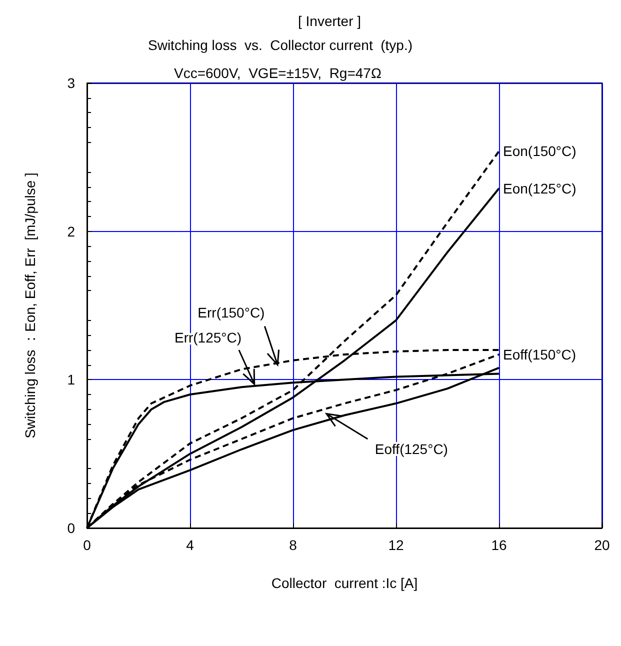  Describe the element at coordinates (539, 188) in the screenshot. I see `series-label: Eon(125°C)` at that location.